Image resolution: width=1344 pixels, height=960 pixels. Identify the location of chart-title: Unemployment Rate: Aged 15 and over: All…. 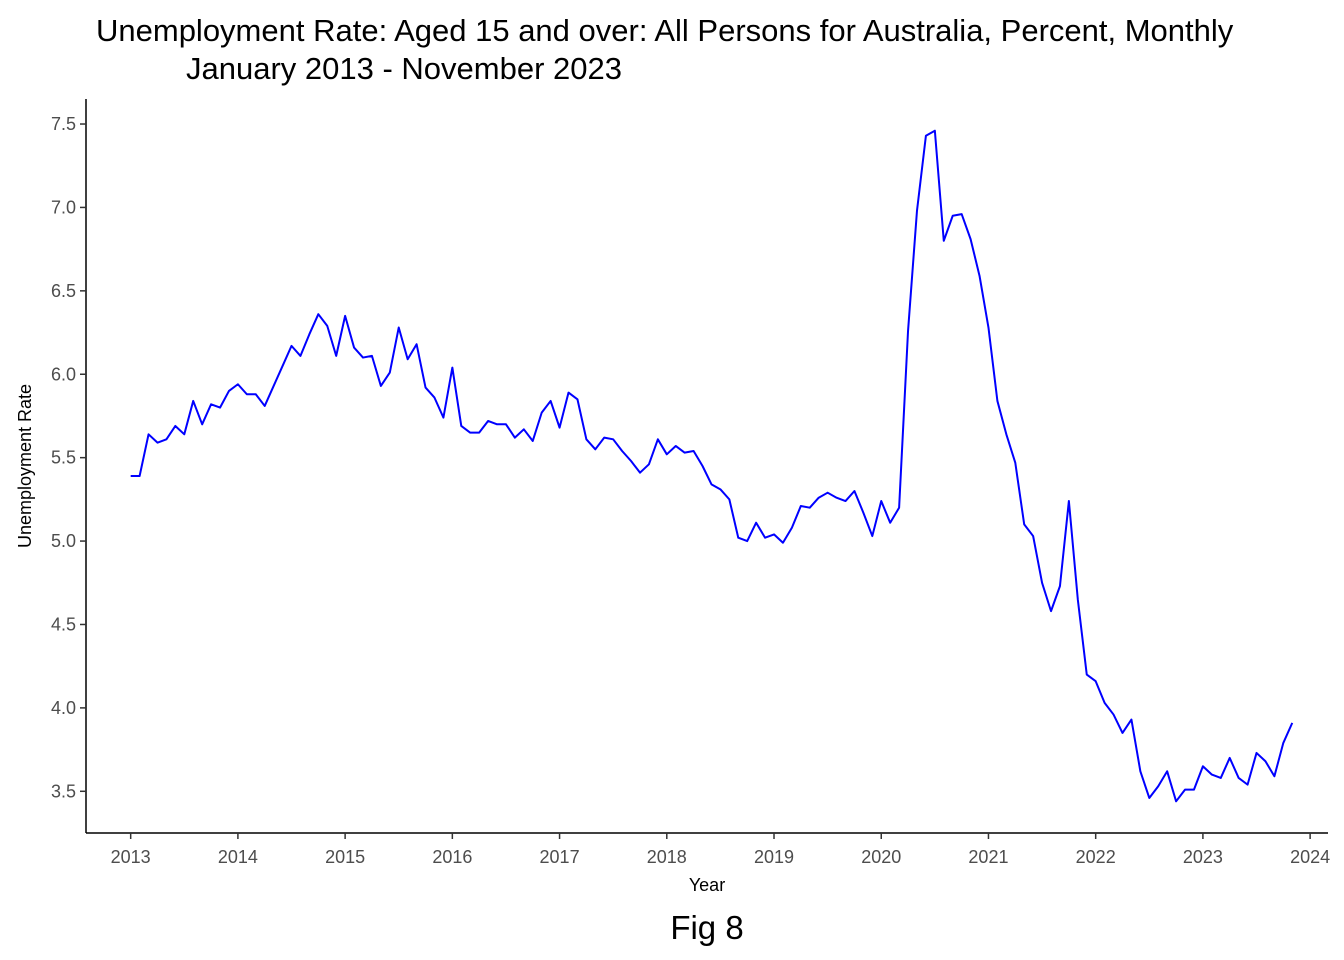
(665, 30).